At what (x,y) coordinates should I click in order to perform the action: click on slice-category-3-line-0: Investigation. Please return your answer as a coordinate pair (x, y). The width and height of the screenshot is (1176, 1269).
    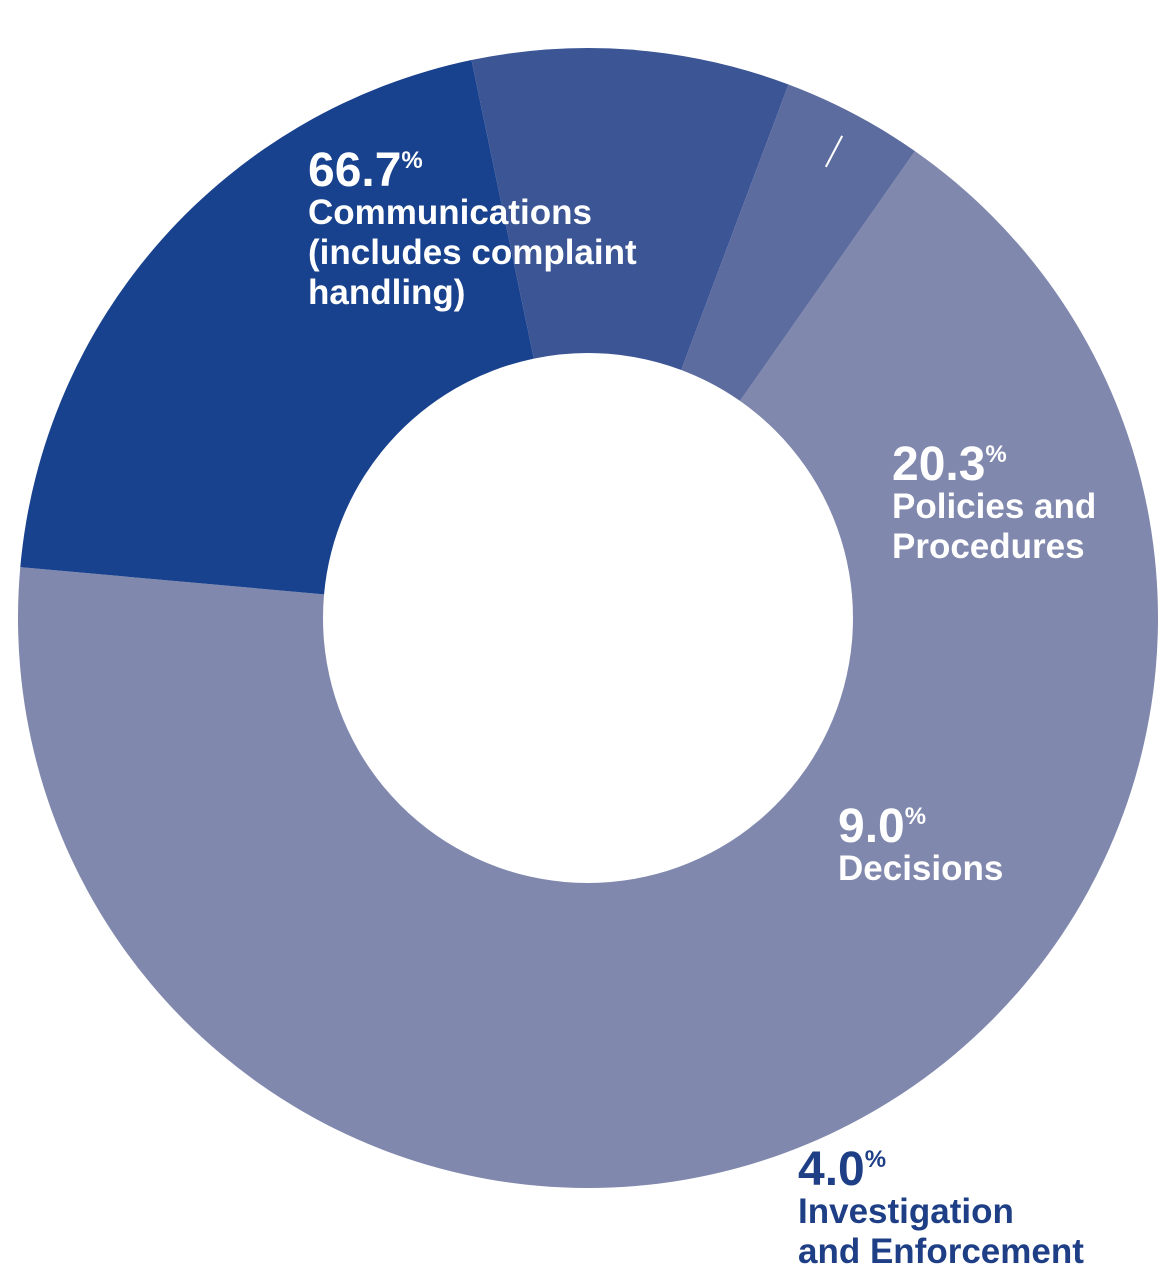
    Looking at the image, I should click on (906, 1211).